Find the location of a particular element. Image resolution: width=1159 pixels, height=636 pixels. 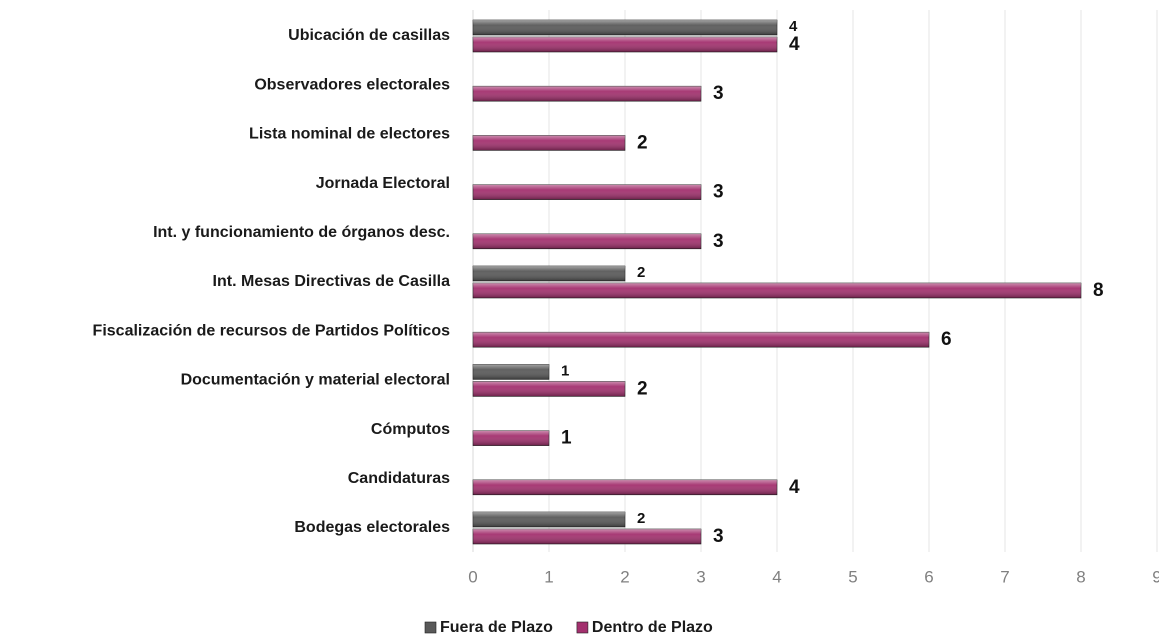

category-label: Bodegas electorales is located at coordinates (372, 527).